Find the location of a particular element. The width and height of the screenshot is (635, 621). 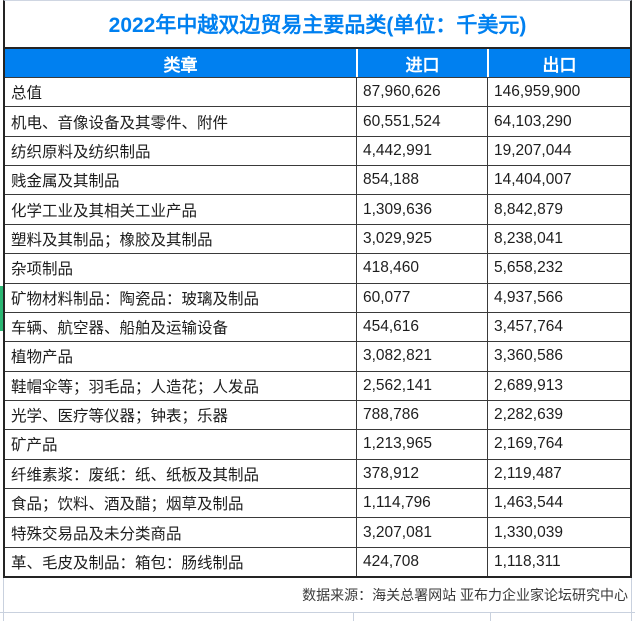

table-row: 矿物材料制品：陶瓷品：玻璃及制品 60,077 4,937,566 is located at coordinates (317, 298).